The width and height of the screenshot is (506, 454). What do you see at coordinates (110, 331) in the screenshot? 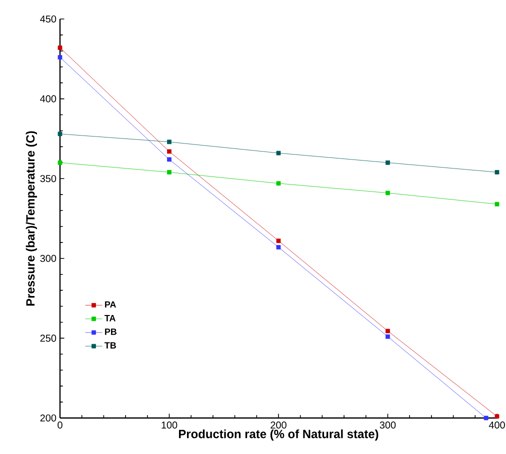
I see `legend-label: PB` at bounding box center [110, 331].